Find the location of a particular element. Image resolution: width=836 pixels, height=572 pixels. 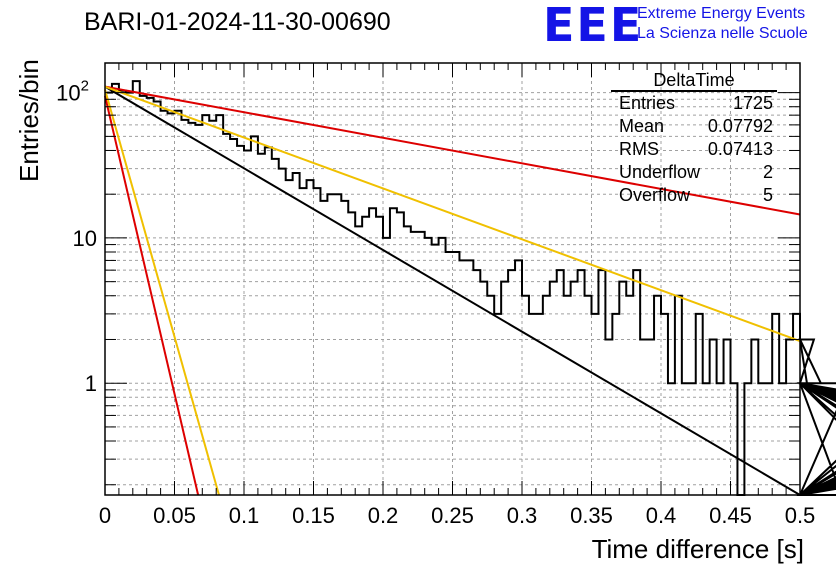

y-tick-label: 10 is located at coordinates (85, 238).